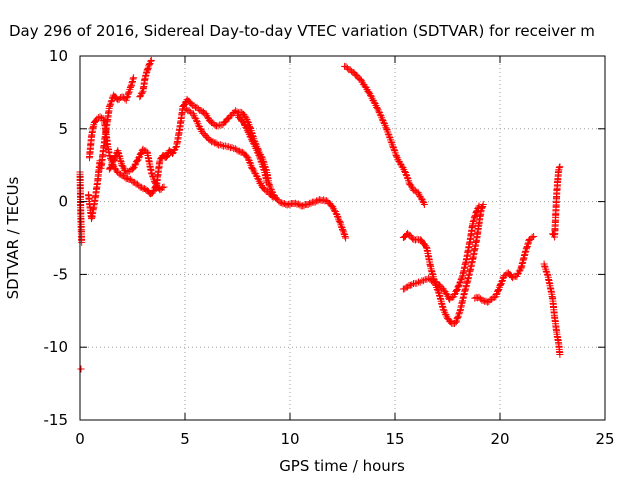 The image size is (640, 480). I want to click on x-tick-label: 20, so click(499, 439).